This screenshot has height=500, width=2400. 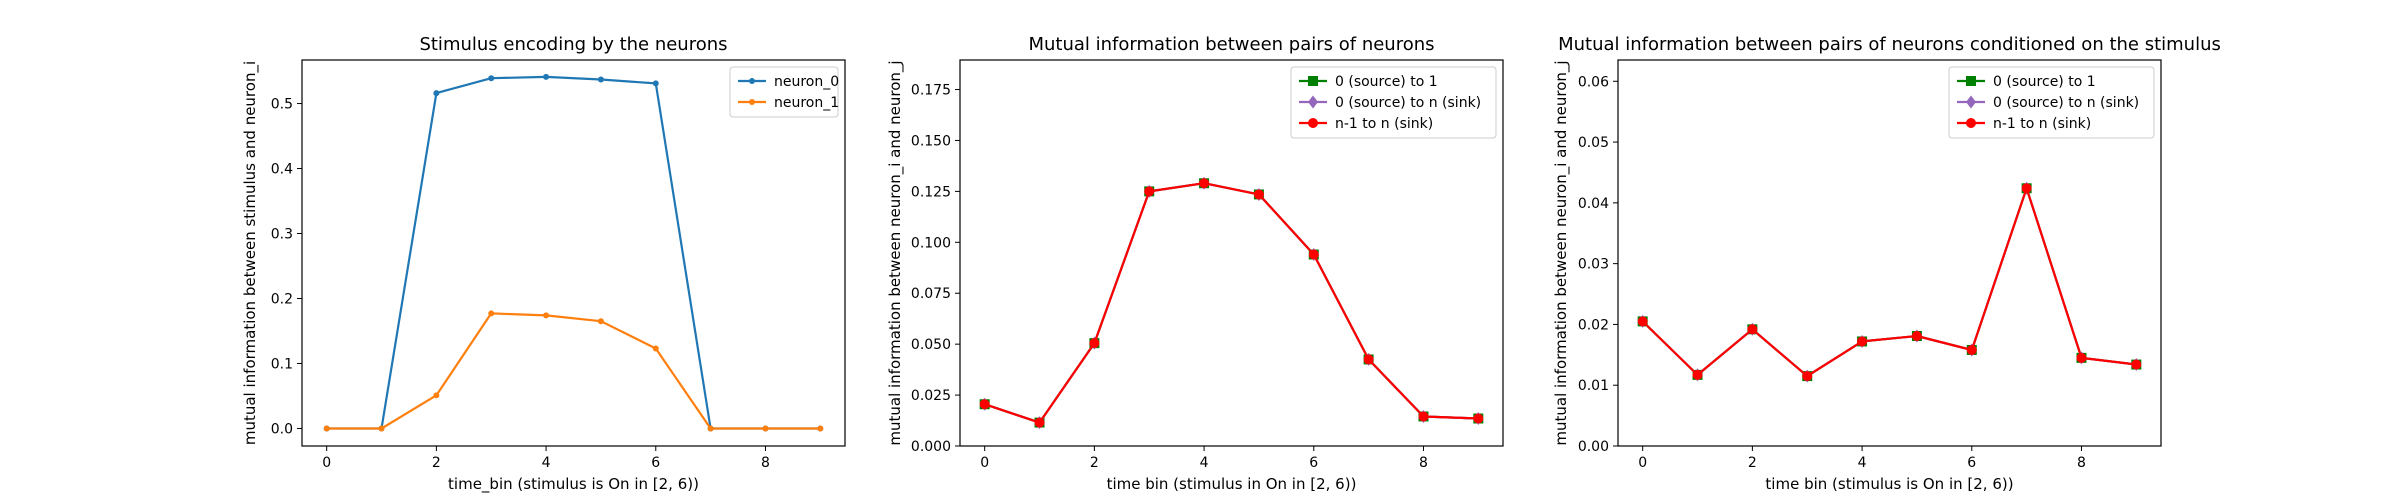 I want to click on y-tick-label: 0.00, so click(x=1593, y=447).